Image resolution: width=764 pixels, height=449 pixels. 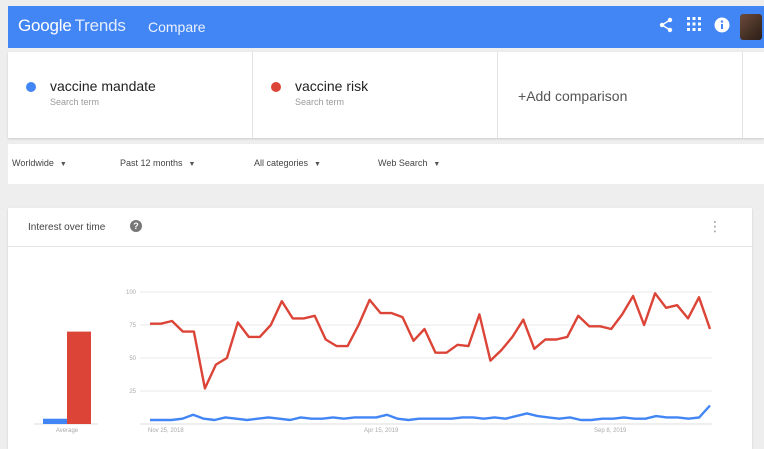 I want to click on series-line-vaccine-mandate, so click(x=430, y=413).